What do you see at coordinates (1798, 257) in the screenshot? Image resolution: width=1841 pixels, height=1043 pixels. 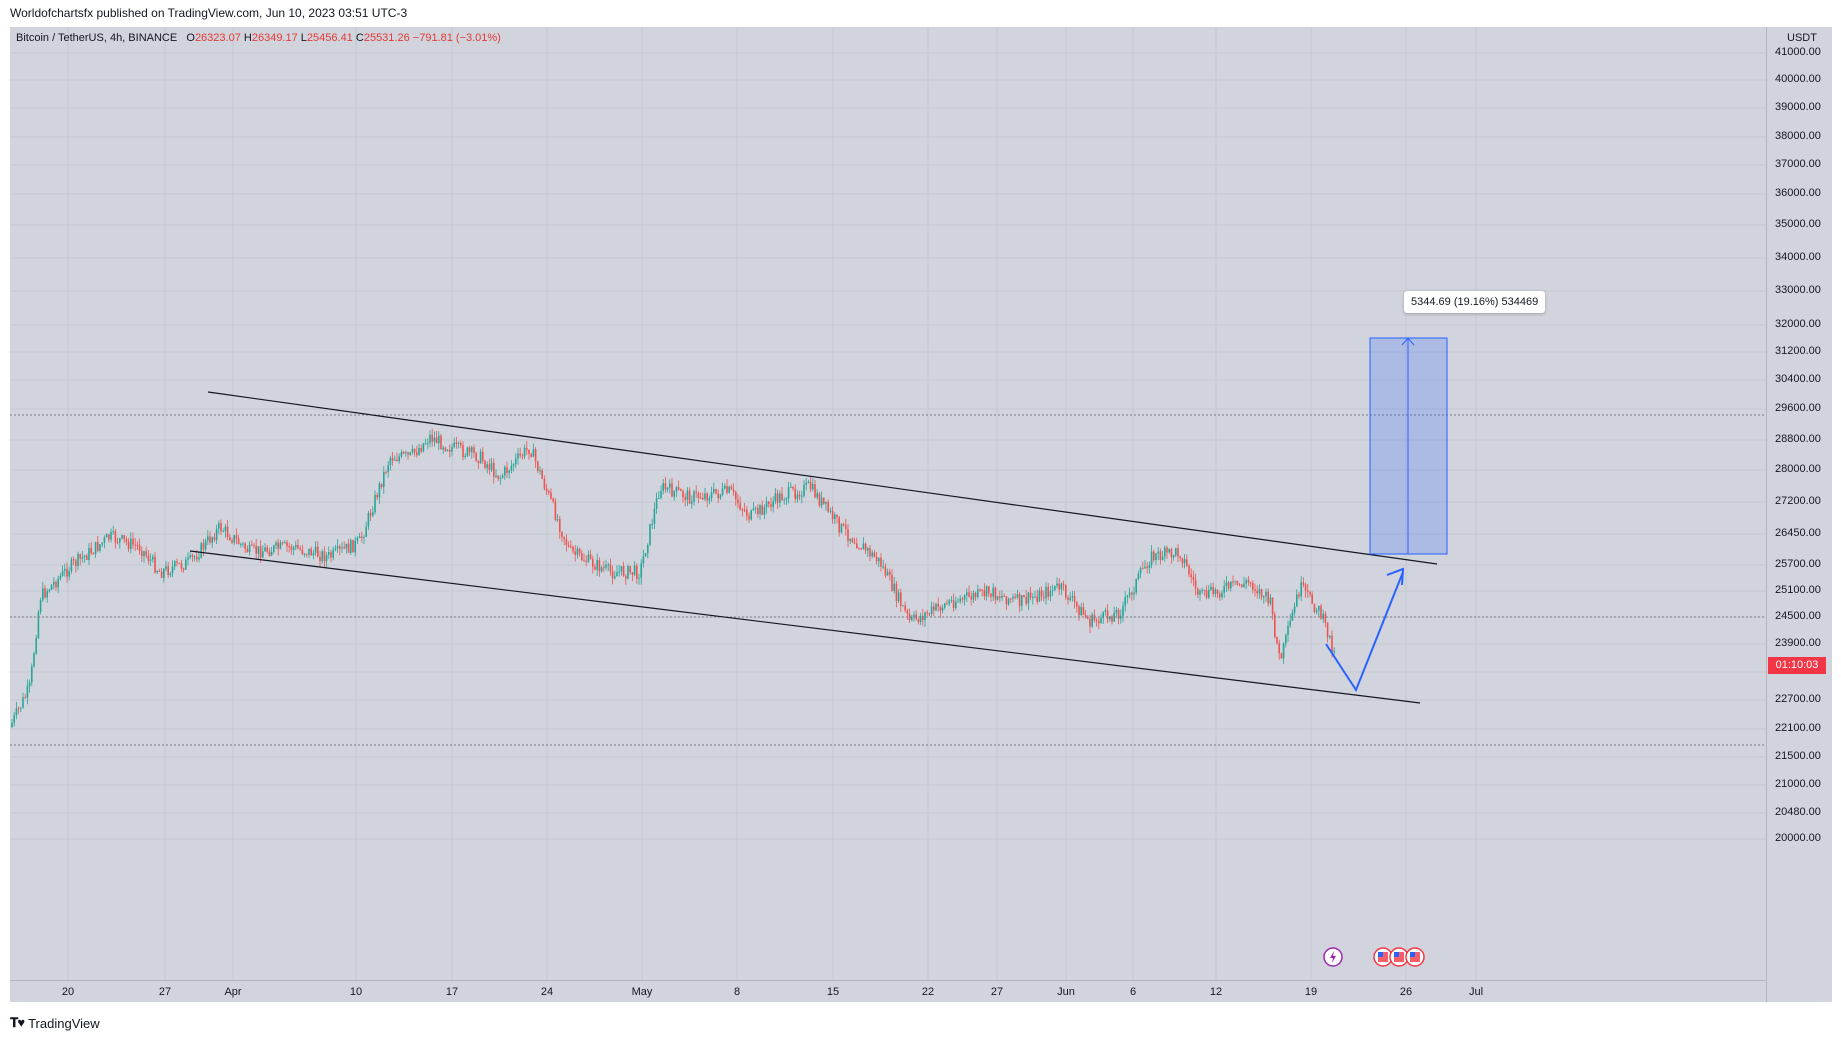 I see `price-tick-label: 34000.00` at bounding box center [1798, 257].